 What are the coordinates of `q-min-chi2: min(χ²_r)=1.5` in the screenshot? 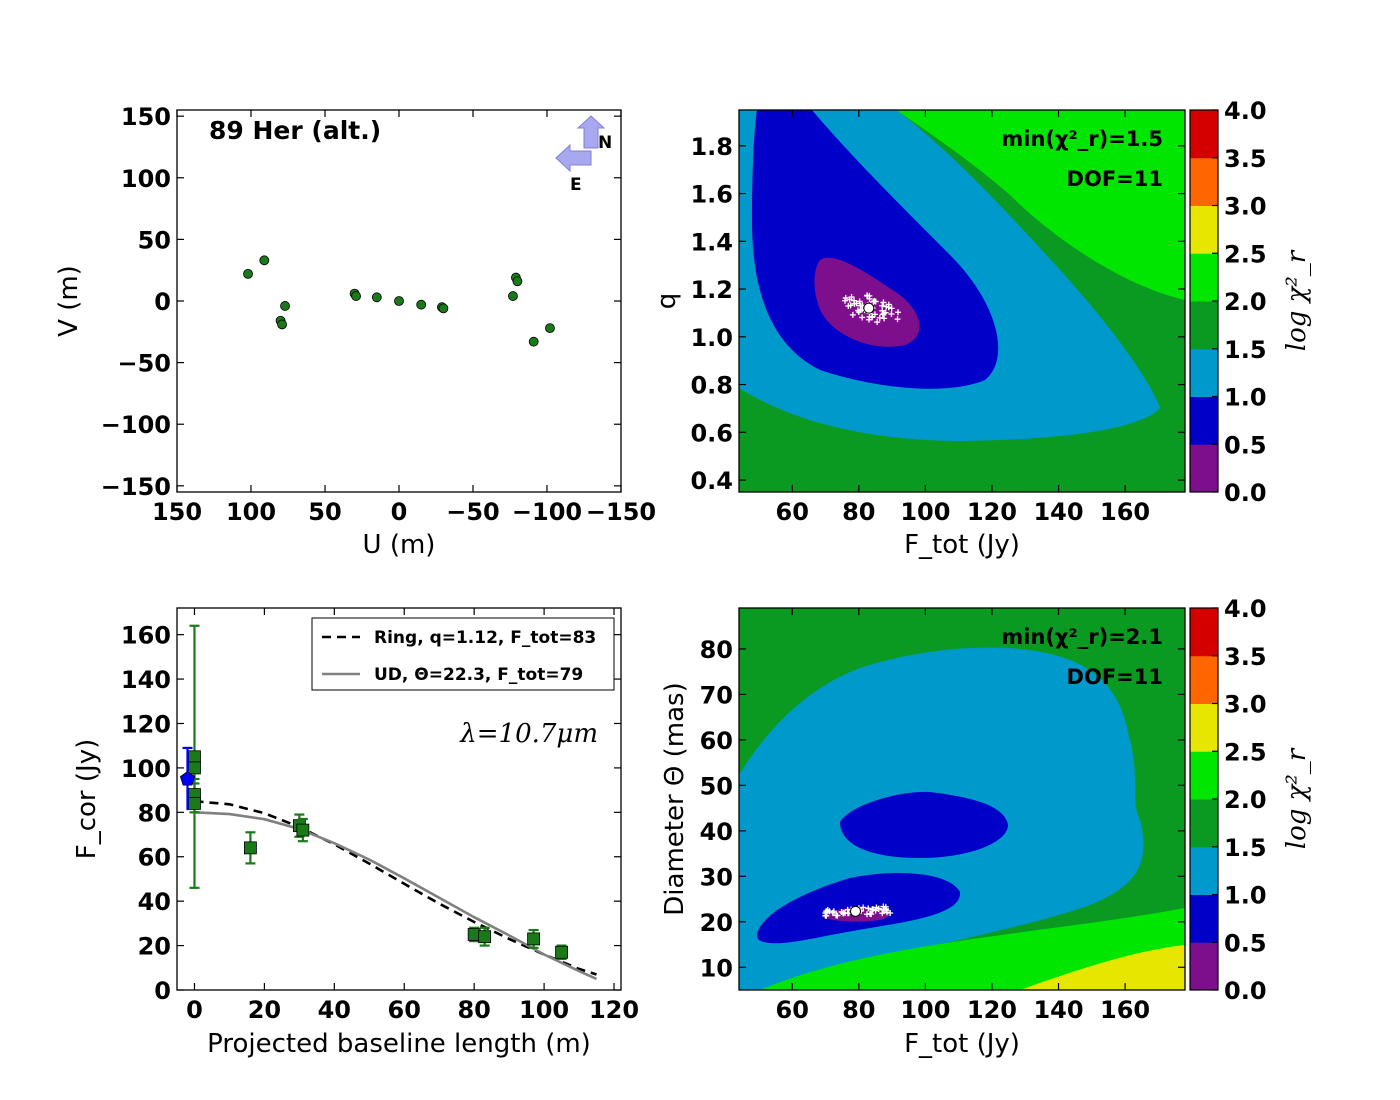 It's located at (1082, 139).